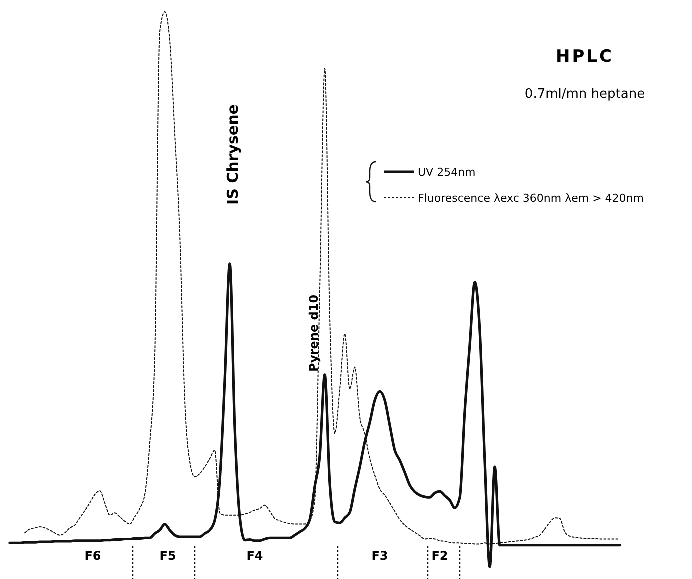  I want to click on annotation: IS Chrysene, so click(233, 154).